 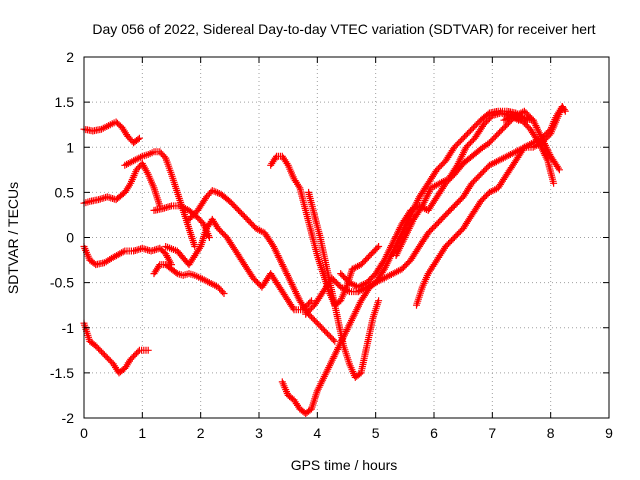 I want to click on y-tick-label: -1, so click(x=68, y=328).